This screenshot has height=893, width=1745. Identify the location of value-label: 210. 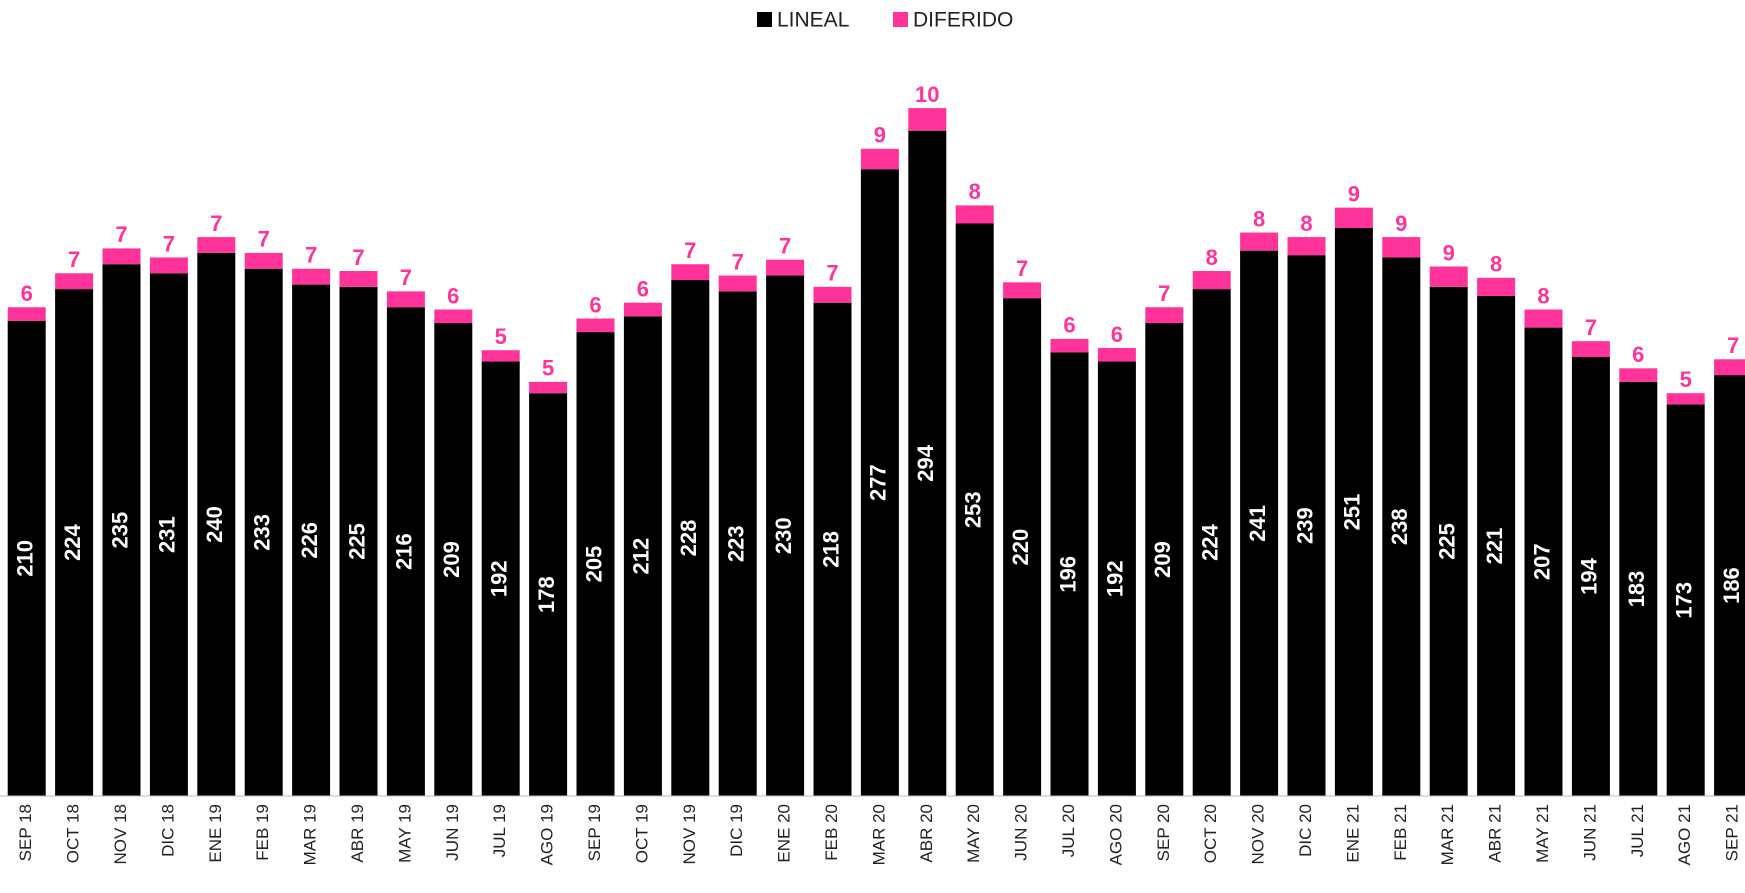
(25, 558).